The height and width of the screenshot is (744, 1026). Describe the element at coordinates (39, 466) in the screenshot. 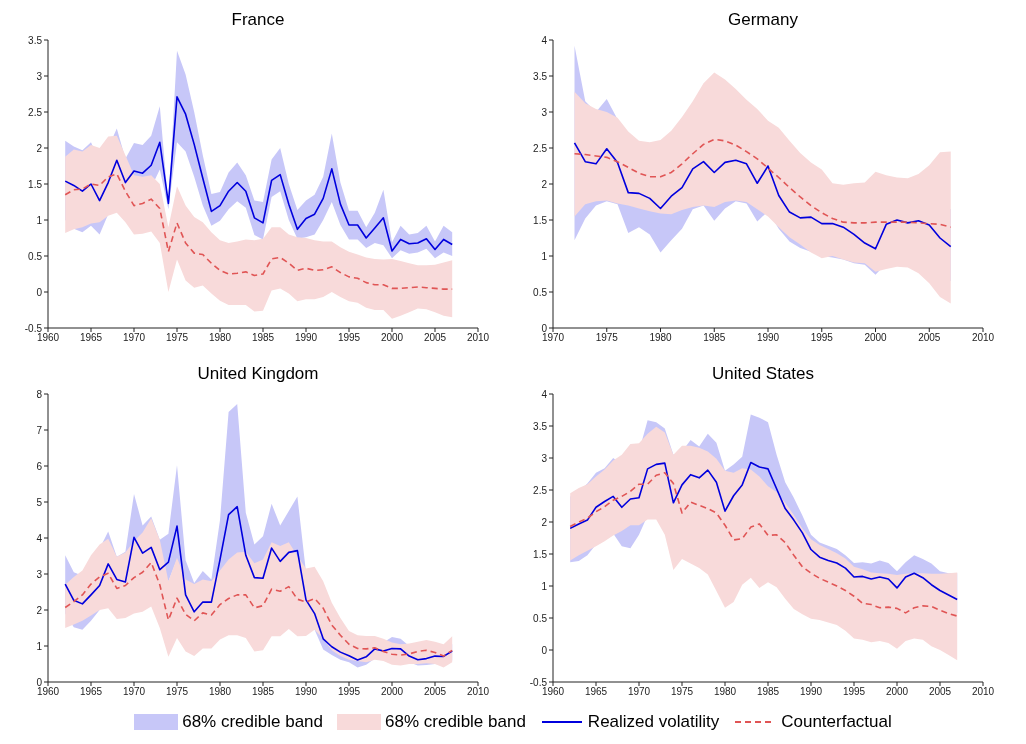

I see `y-tick-label: 6` at that location.